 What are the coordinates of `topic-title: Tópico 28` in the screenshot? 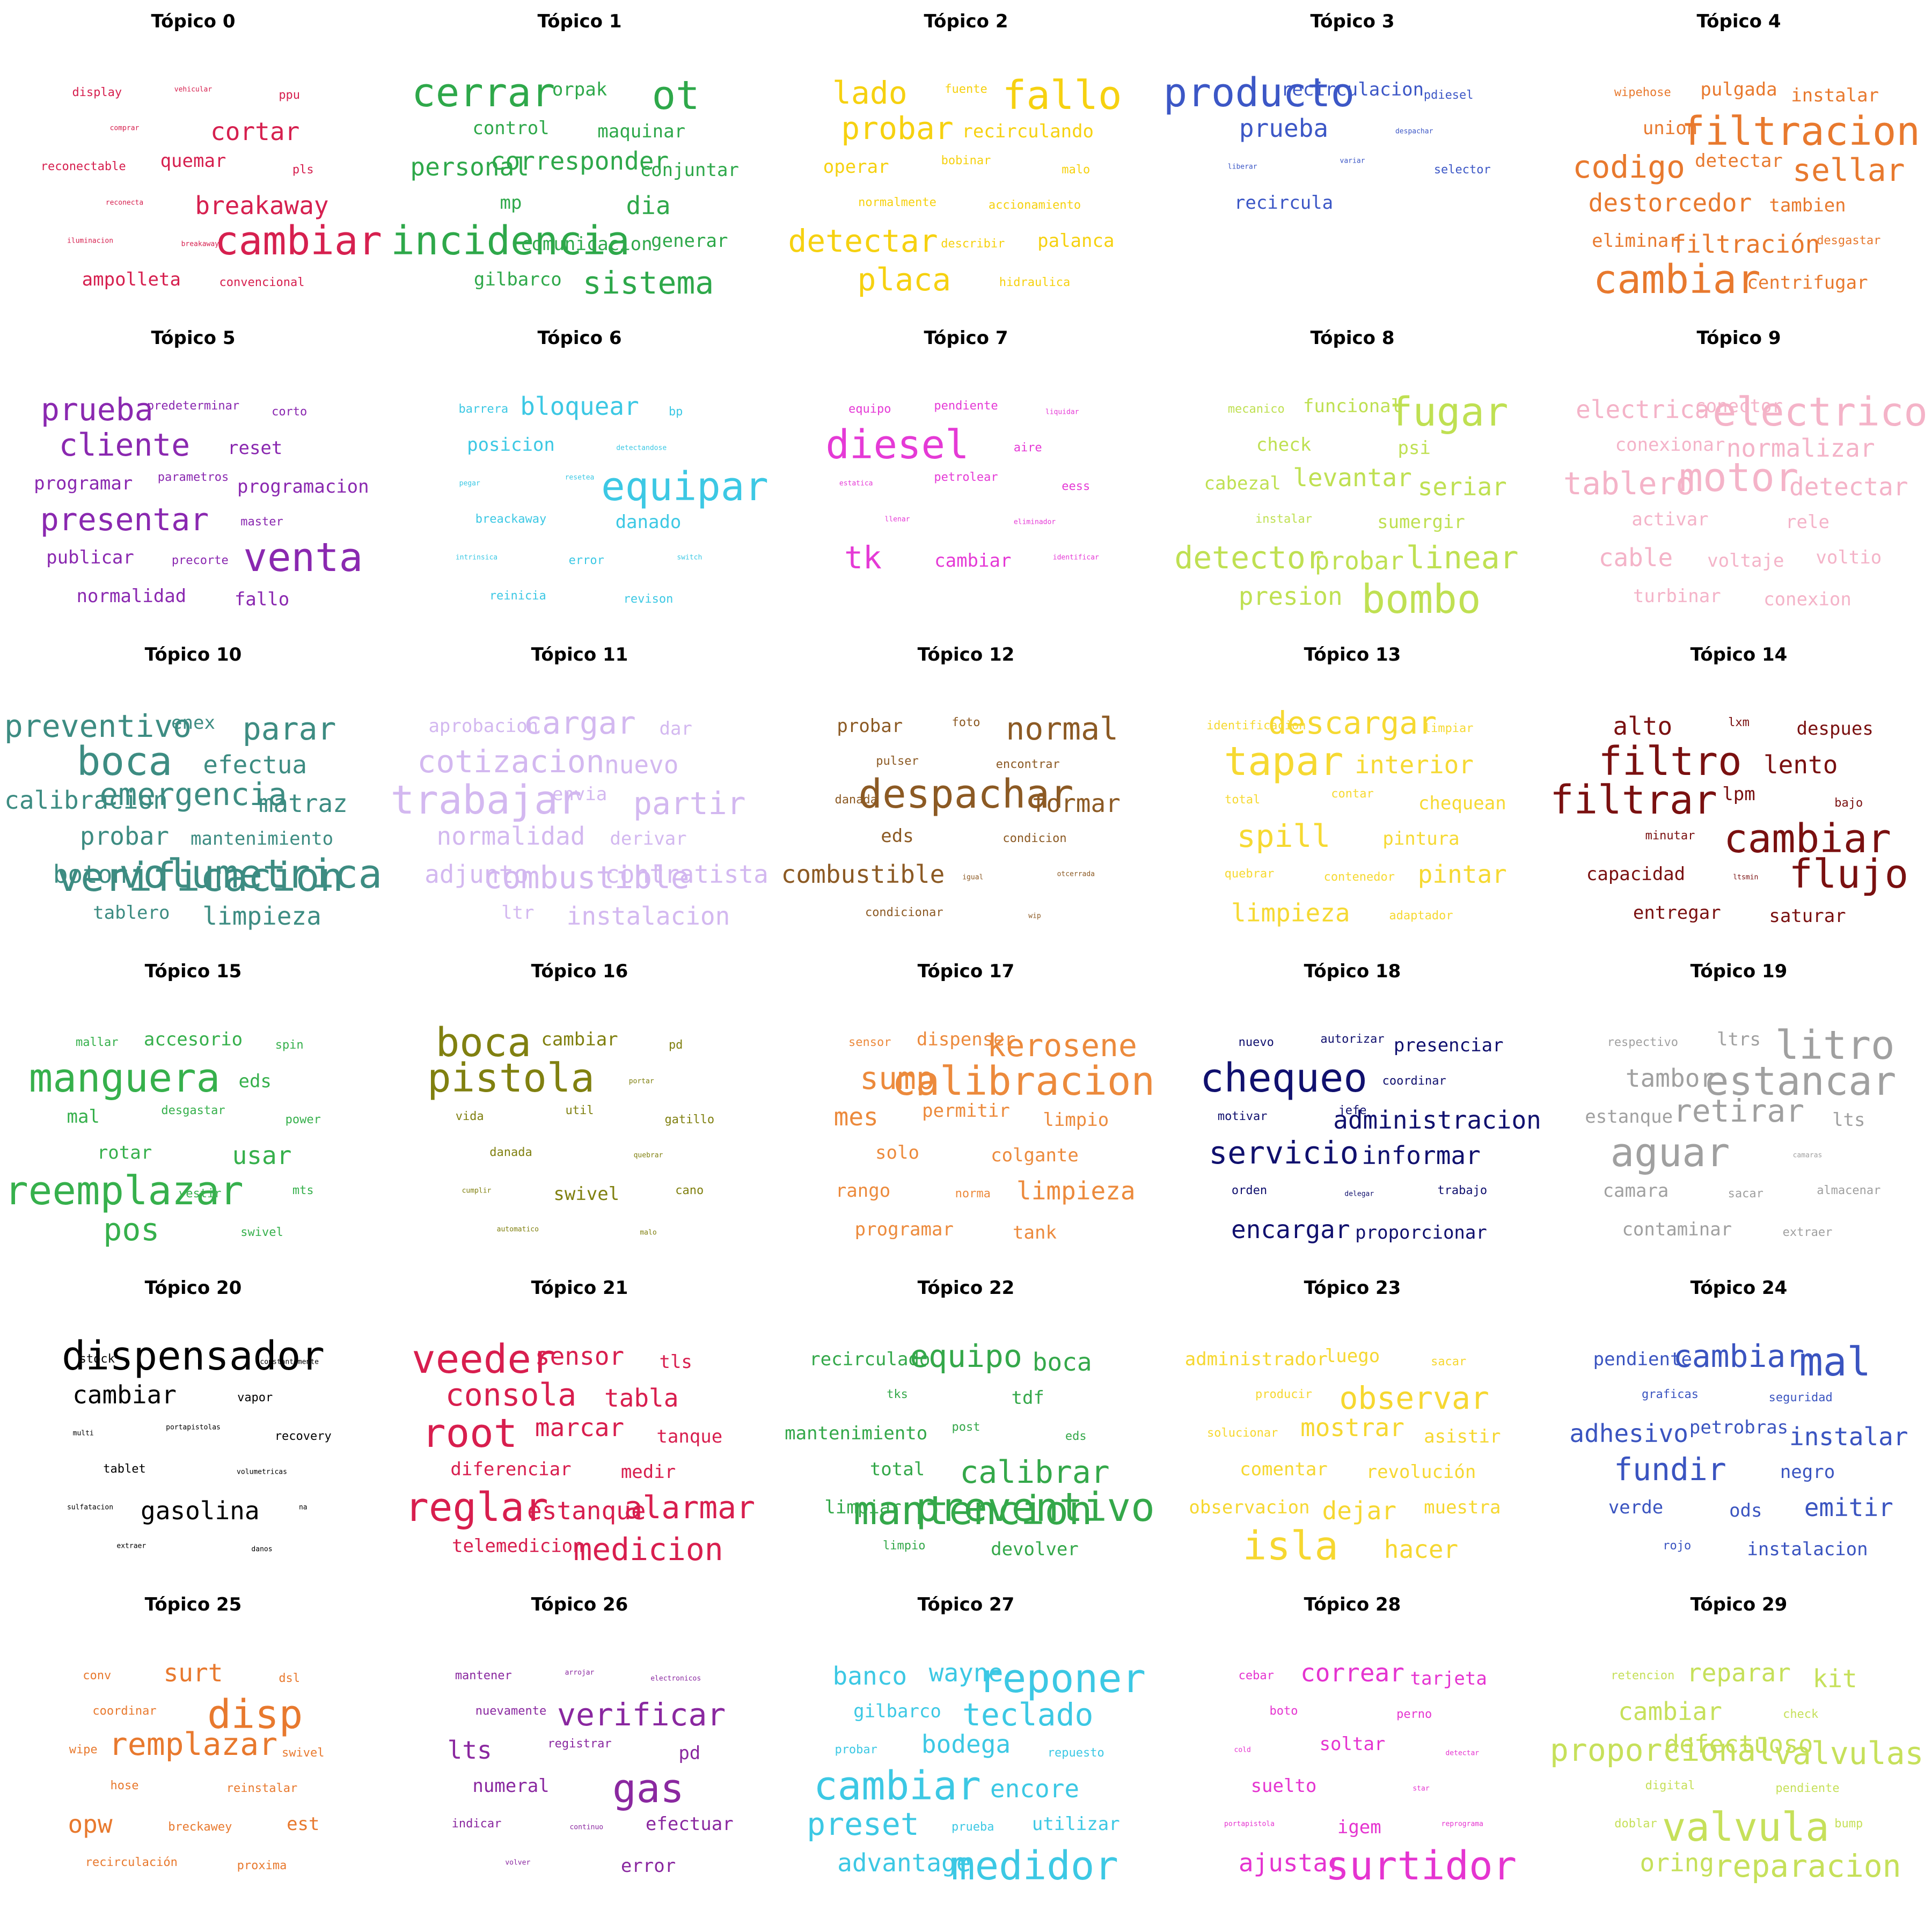 It's located at (1352, 1604).